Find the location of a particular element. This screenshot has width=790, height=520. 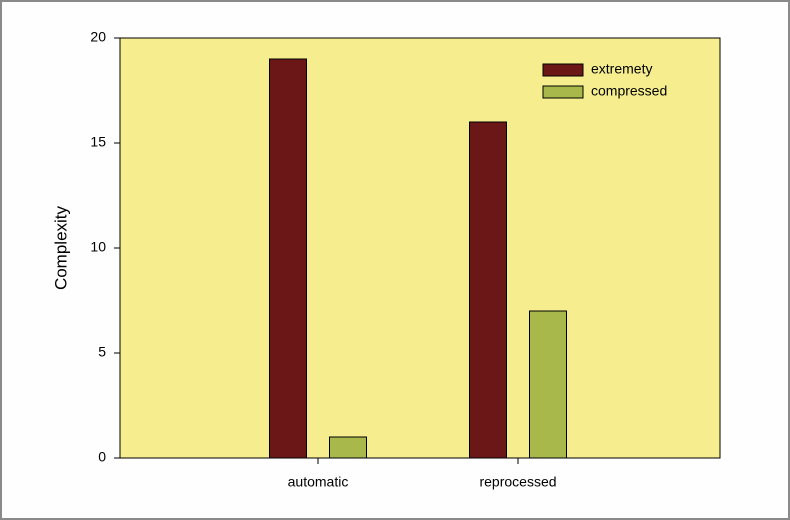

x-tick-label: automatic is located at coordinates (318, 482).